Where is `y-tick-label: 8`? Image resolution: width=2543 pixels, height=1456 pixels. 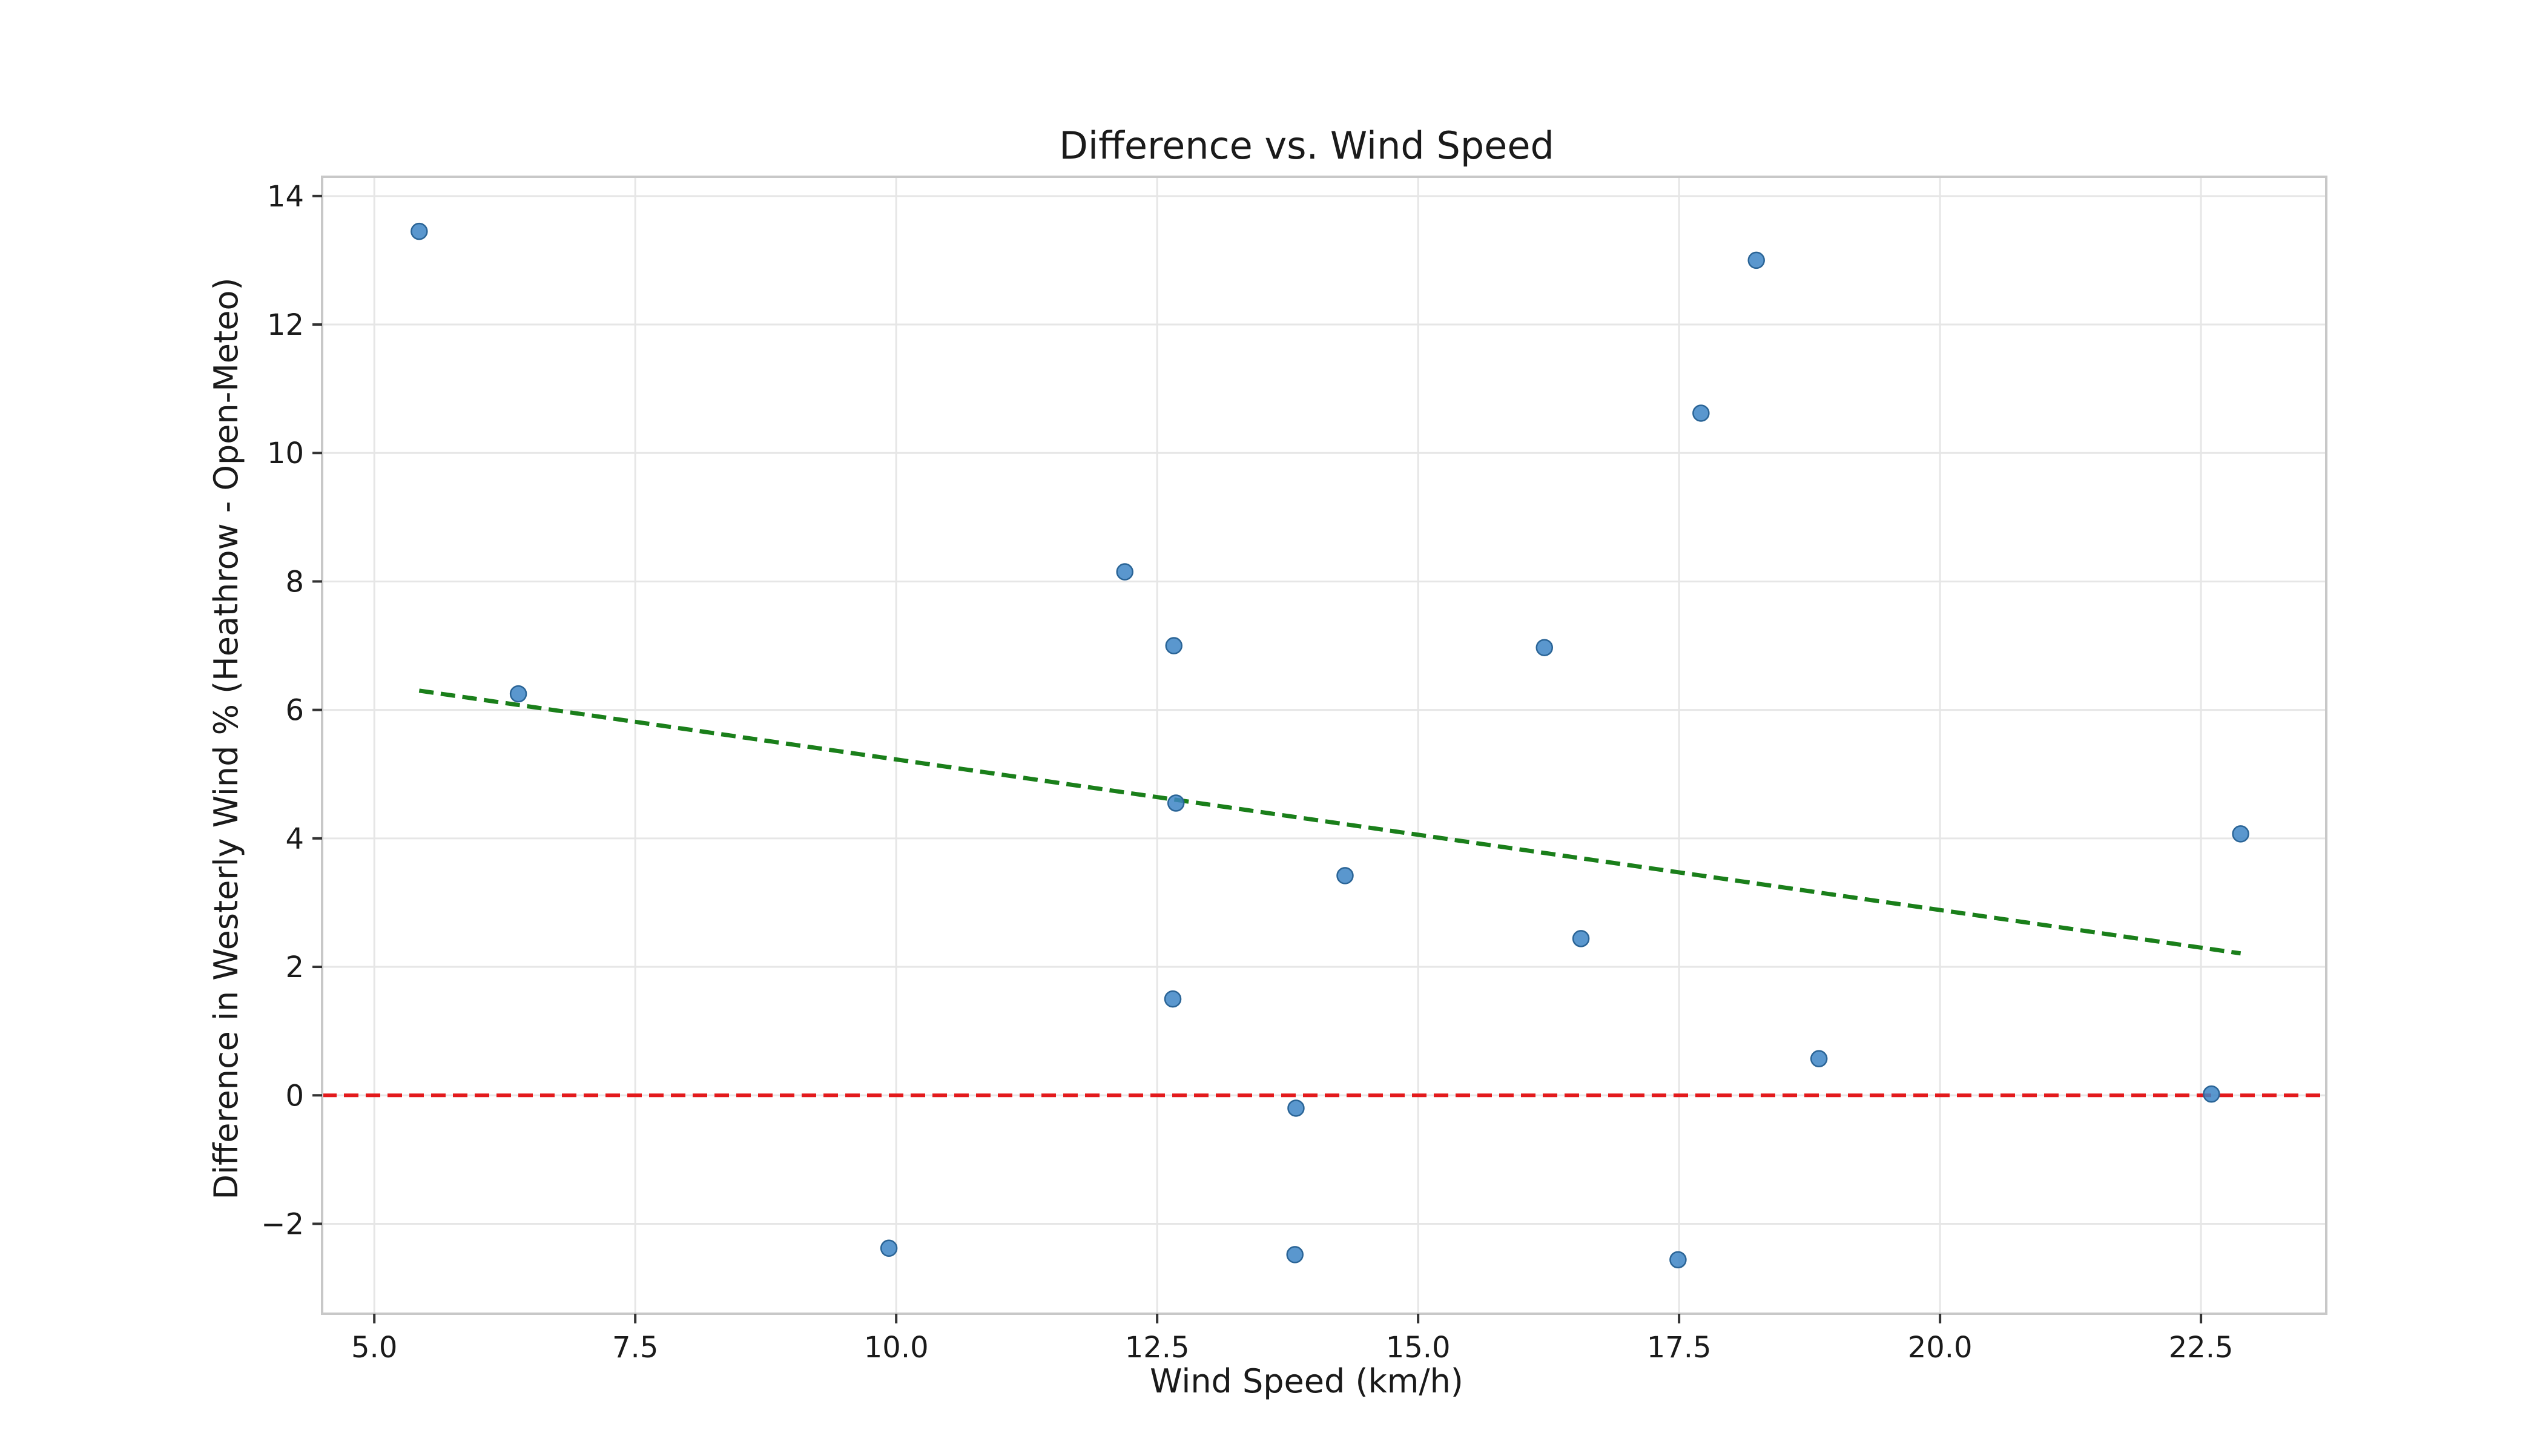
y-tick-label: 8 is located at coordinates (295, 582).